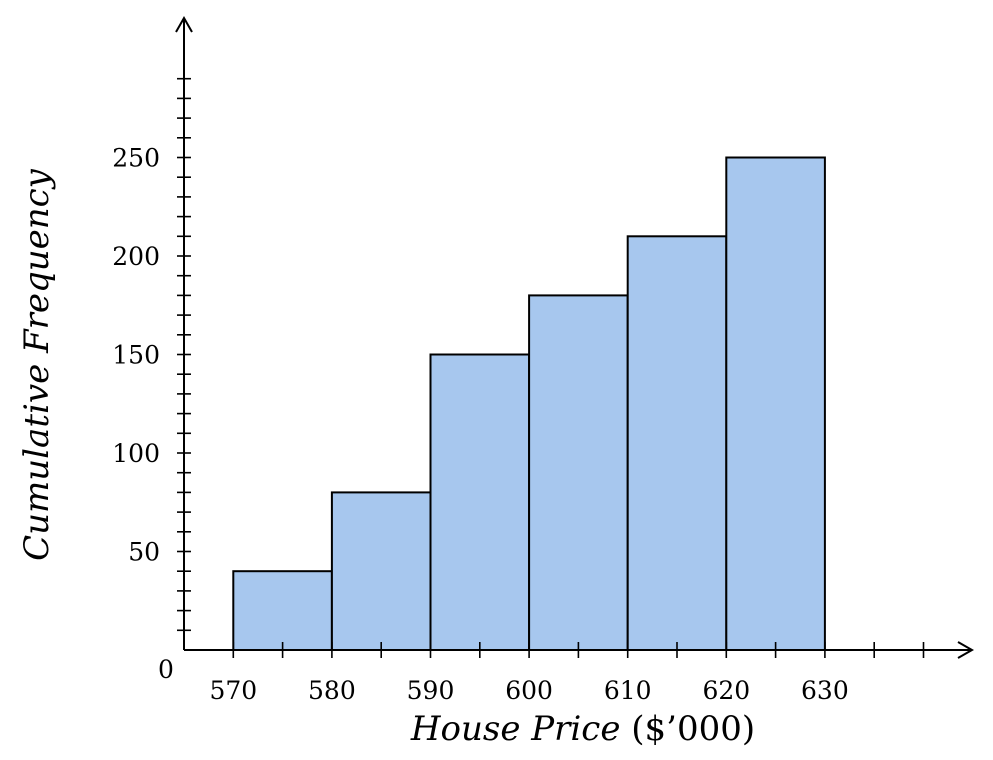  Describe the element at coordinates (431, 690) in the screenshot. I see `x-tick-label-590: 590` at that location.